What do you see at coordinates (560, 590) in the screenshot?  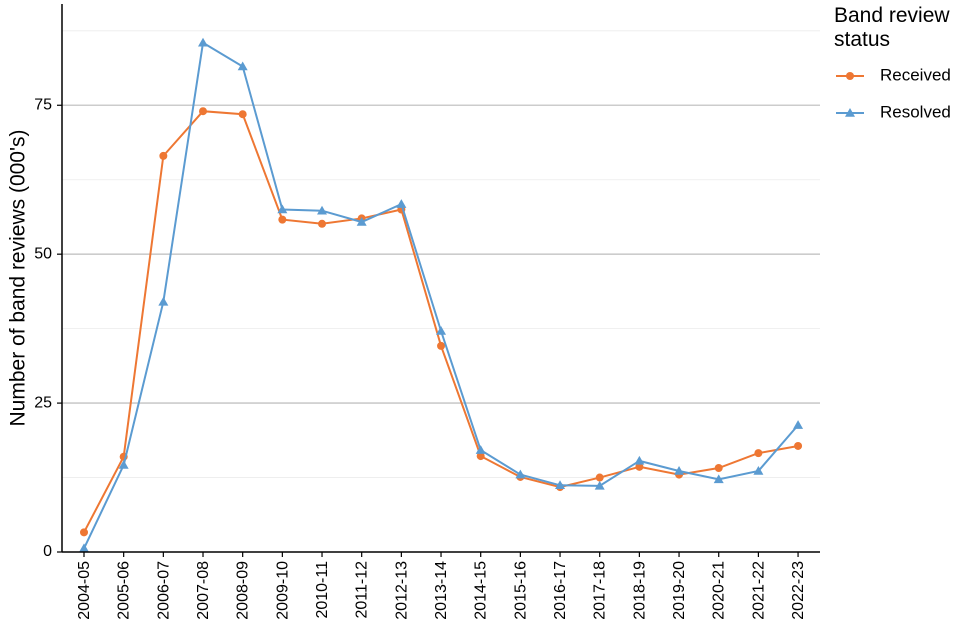 I see `x-tick-label: 2016-17` at bounding box center [560, 590].